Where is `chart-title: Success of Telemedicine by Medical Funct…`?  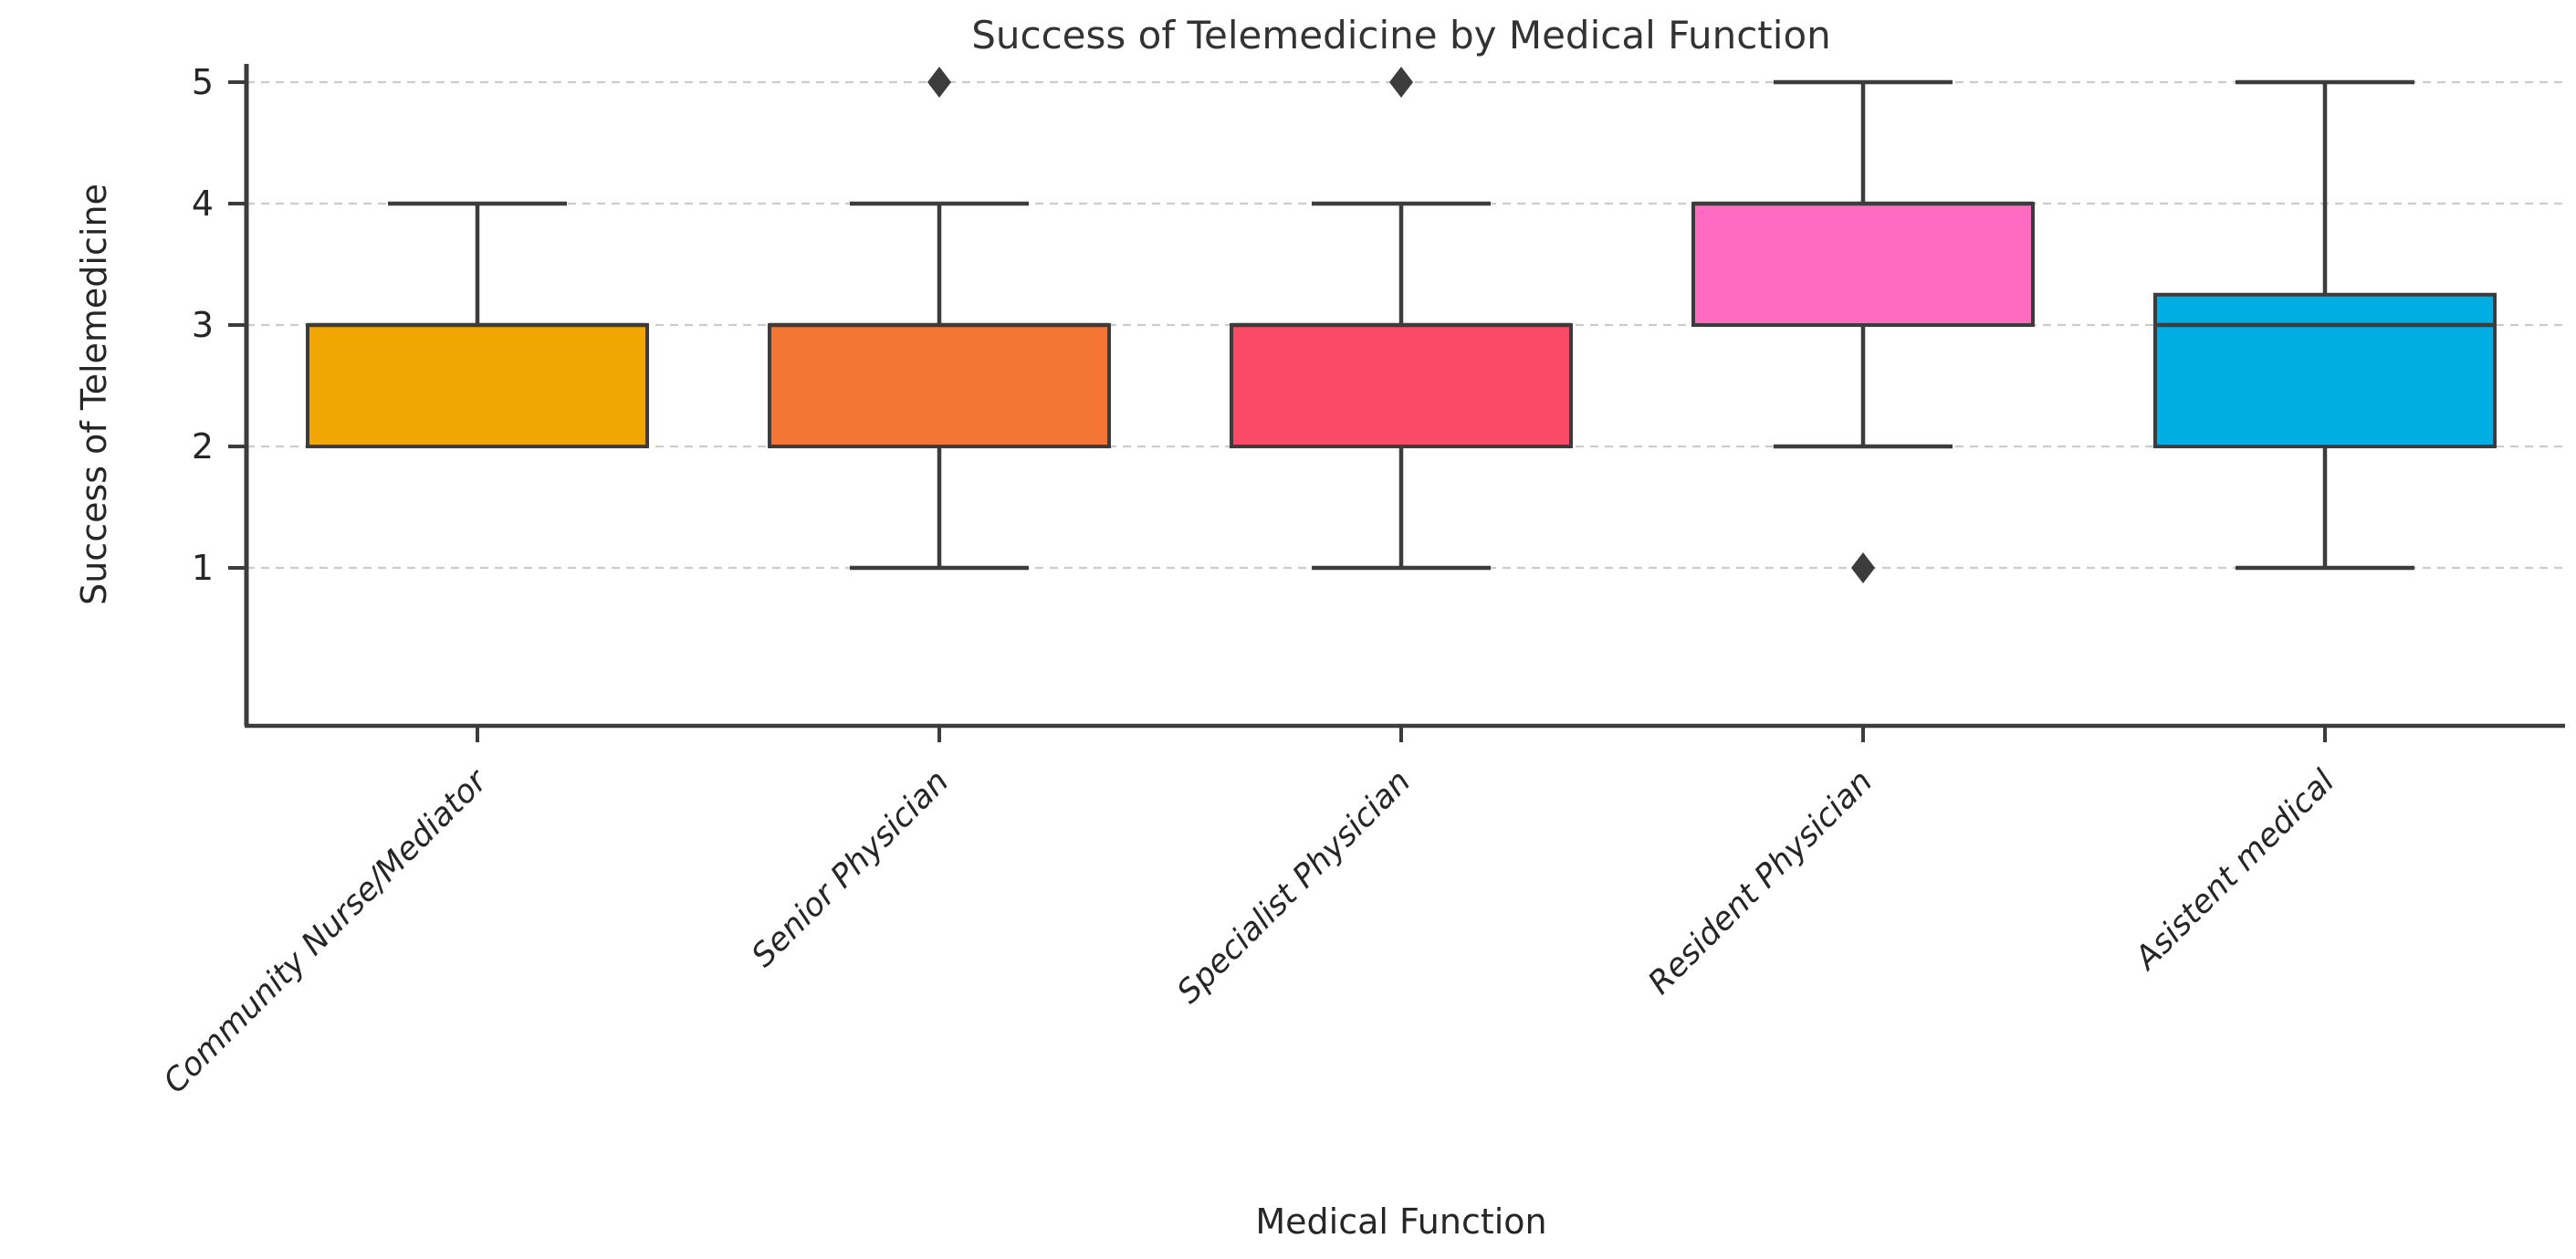 chart-title: Success of Telemedicine by Medical Funct… is located at coordinates (1401, 35).